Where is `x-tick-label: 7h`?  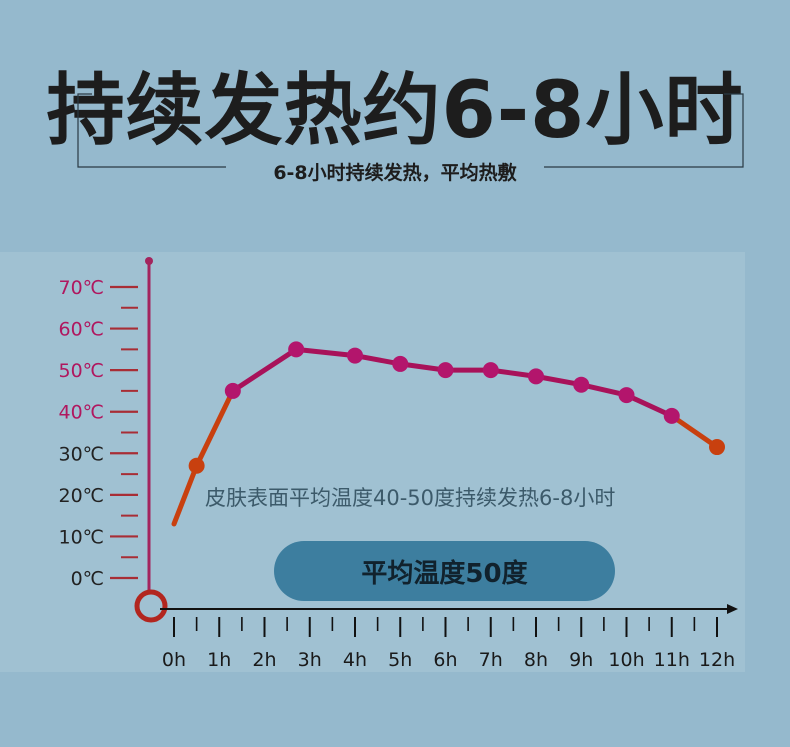 x-tick-label: 7h is located at coordinates (491, 660).